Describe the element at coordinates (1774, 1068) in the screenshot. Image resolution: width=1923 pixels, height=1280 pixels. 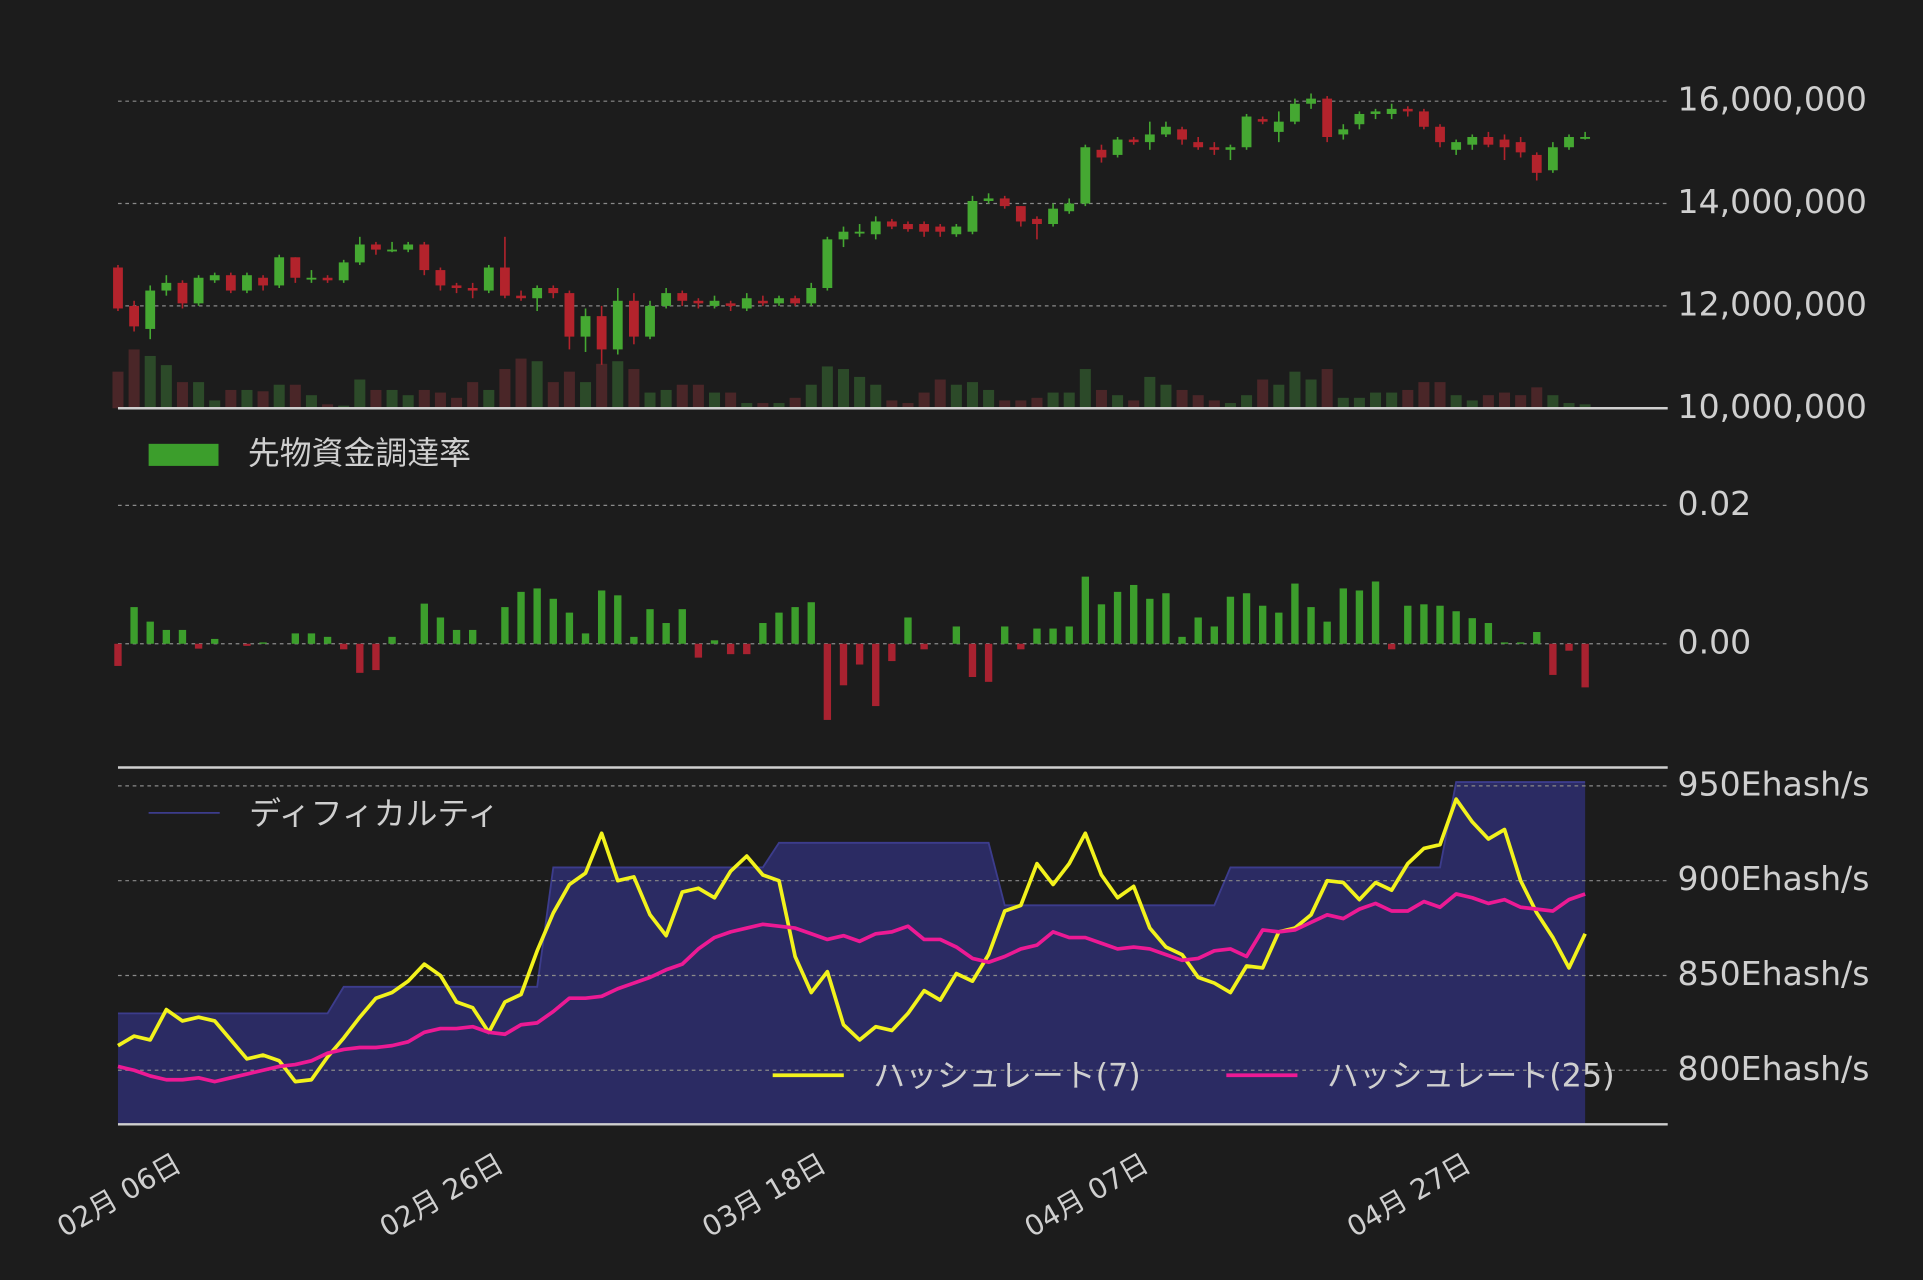
I see `y-tick-label: 800Ehash/s` at that location.